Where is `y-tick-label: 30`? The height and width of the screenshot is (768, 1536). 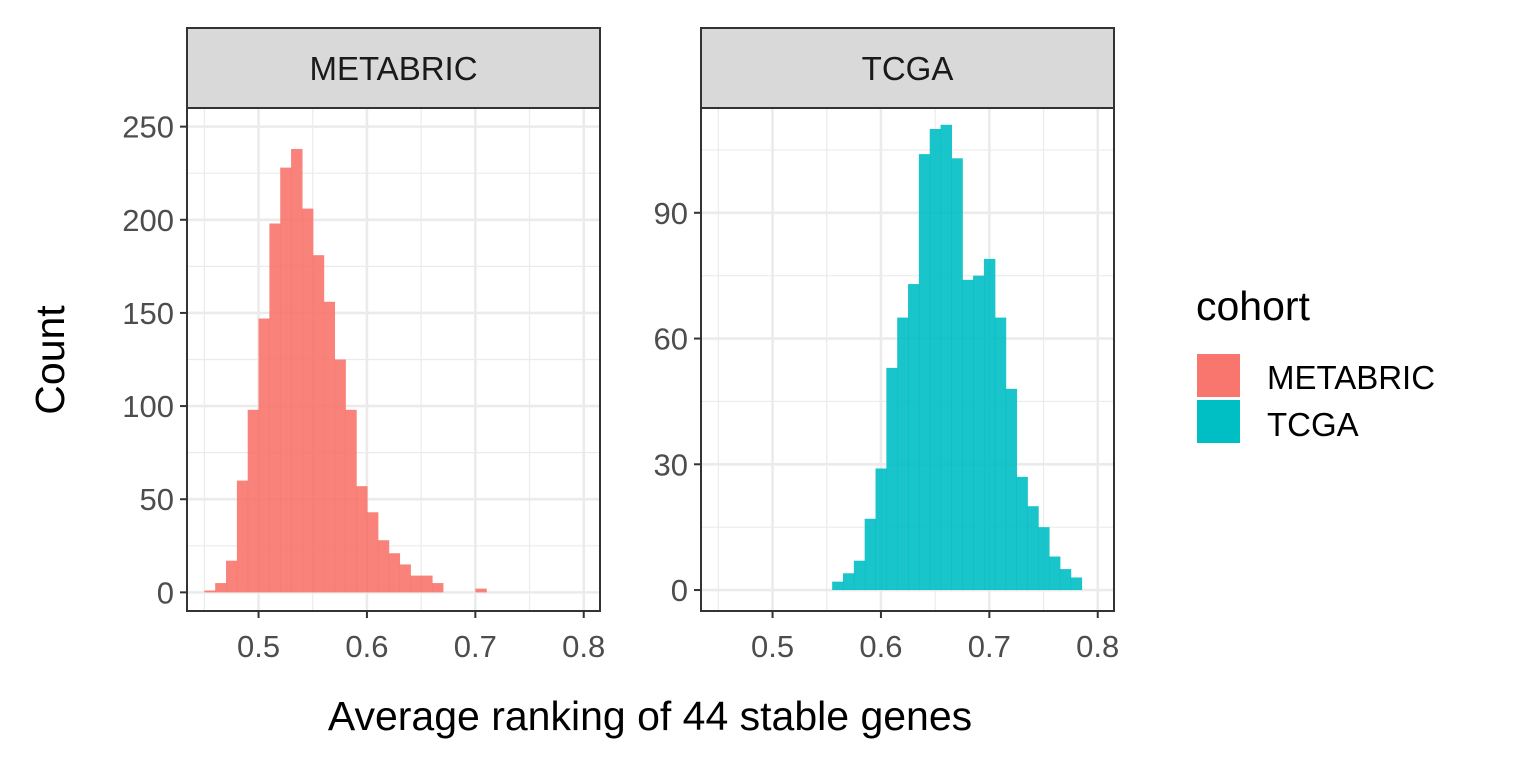 y-tick-label: 30 is located at coordinates (671, 464).